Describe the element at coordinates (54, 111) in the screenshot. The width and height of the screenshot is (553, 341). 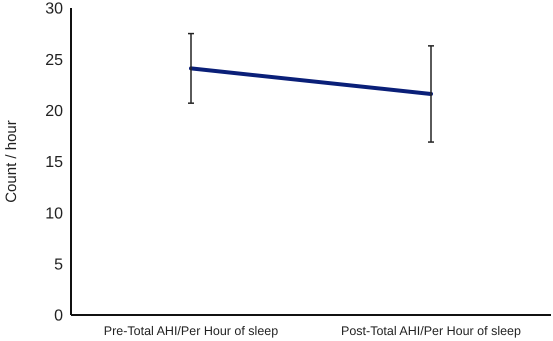
I see `y-tick-label: 20` at that location.